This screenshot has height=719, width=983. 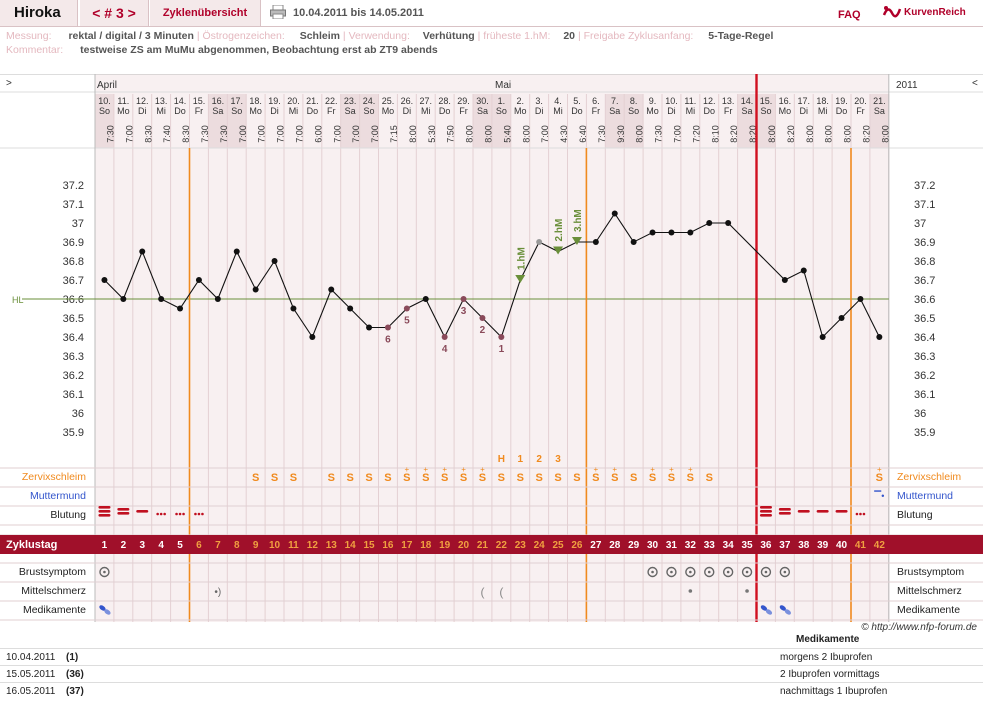 I want to click on medication-cycle-day: (37), so click(x=75, y=691).